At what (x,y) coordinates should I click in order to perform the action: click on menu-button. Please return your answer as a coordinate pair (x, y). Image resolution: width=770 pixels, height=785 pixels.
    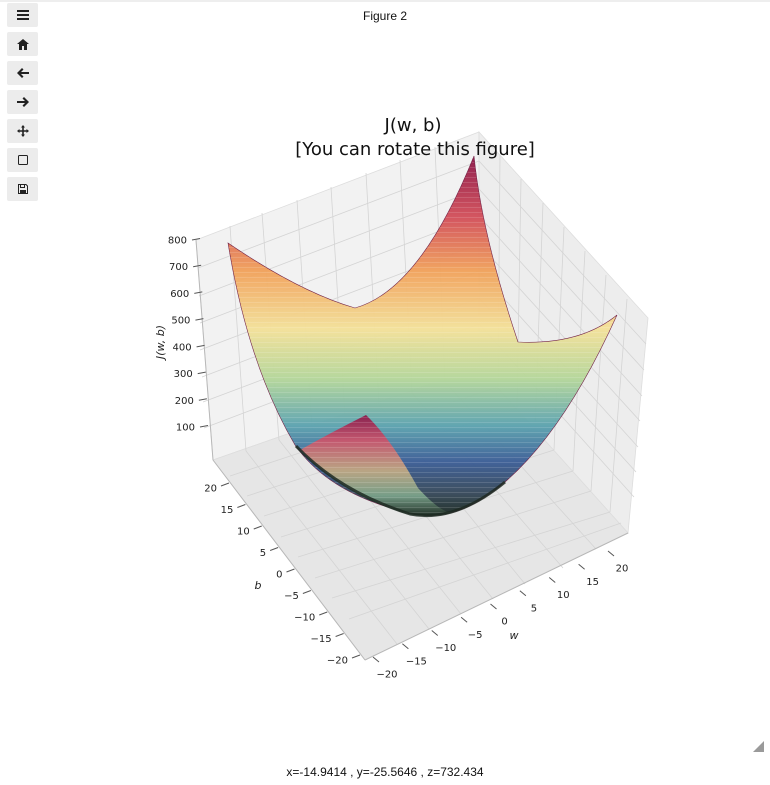
    Looking at the image, I should click on (22, 15).